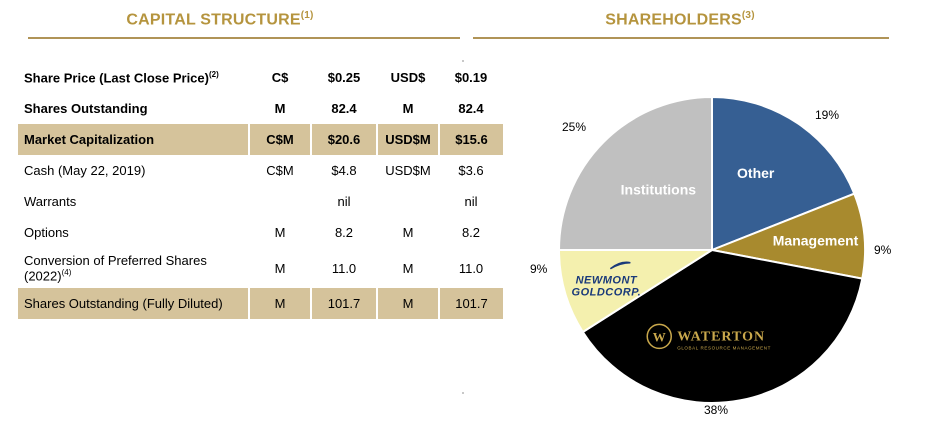  I want to click on newmont-swoosh-icon, so click(620, 265).